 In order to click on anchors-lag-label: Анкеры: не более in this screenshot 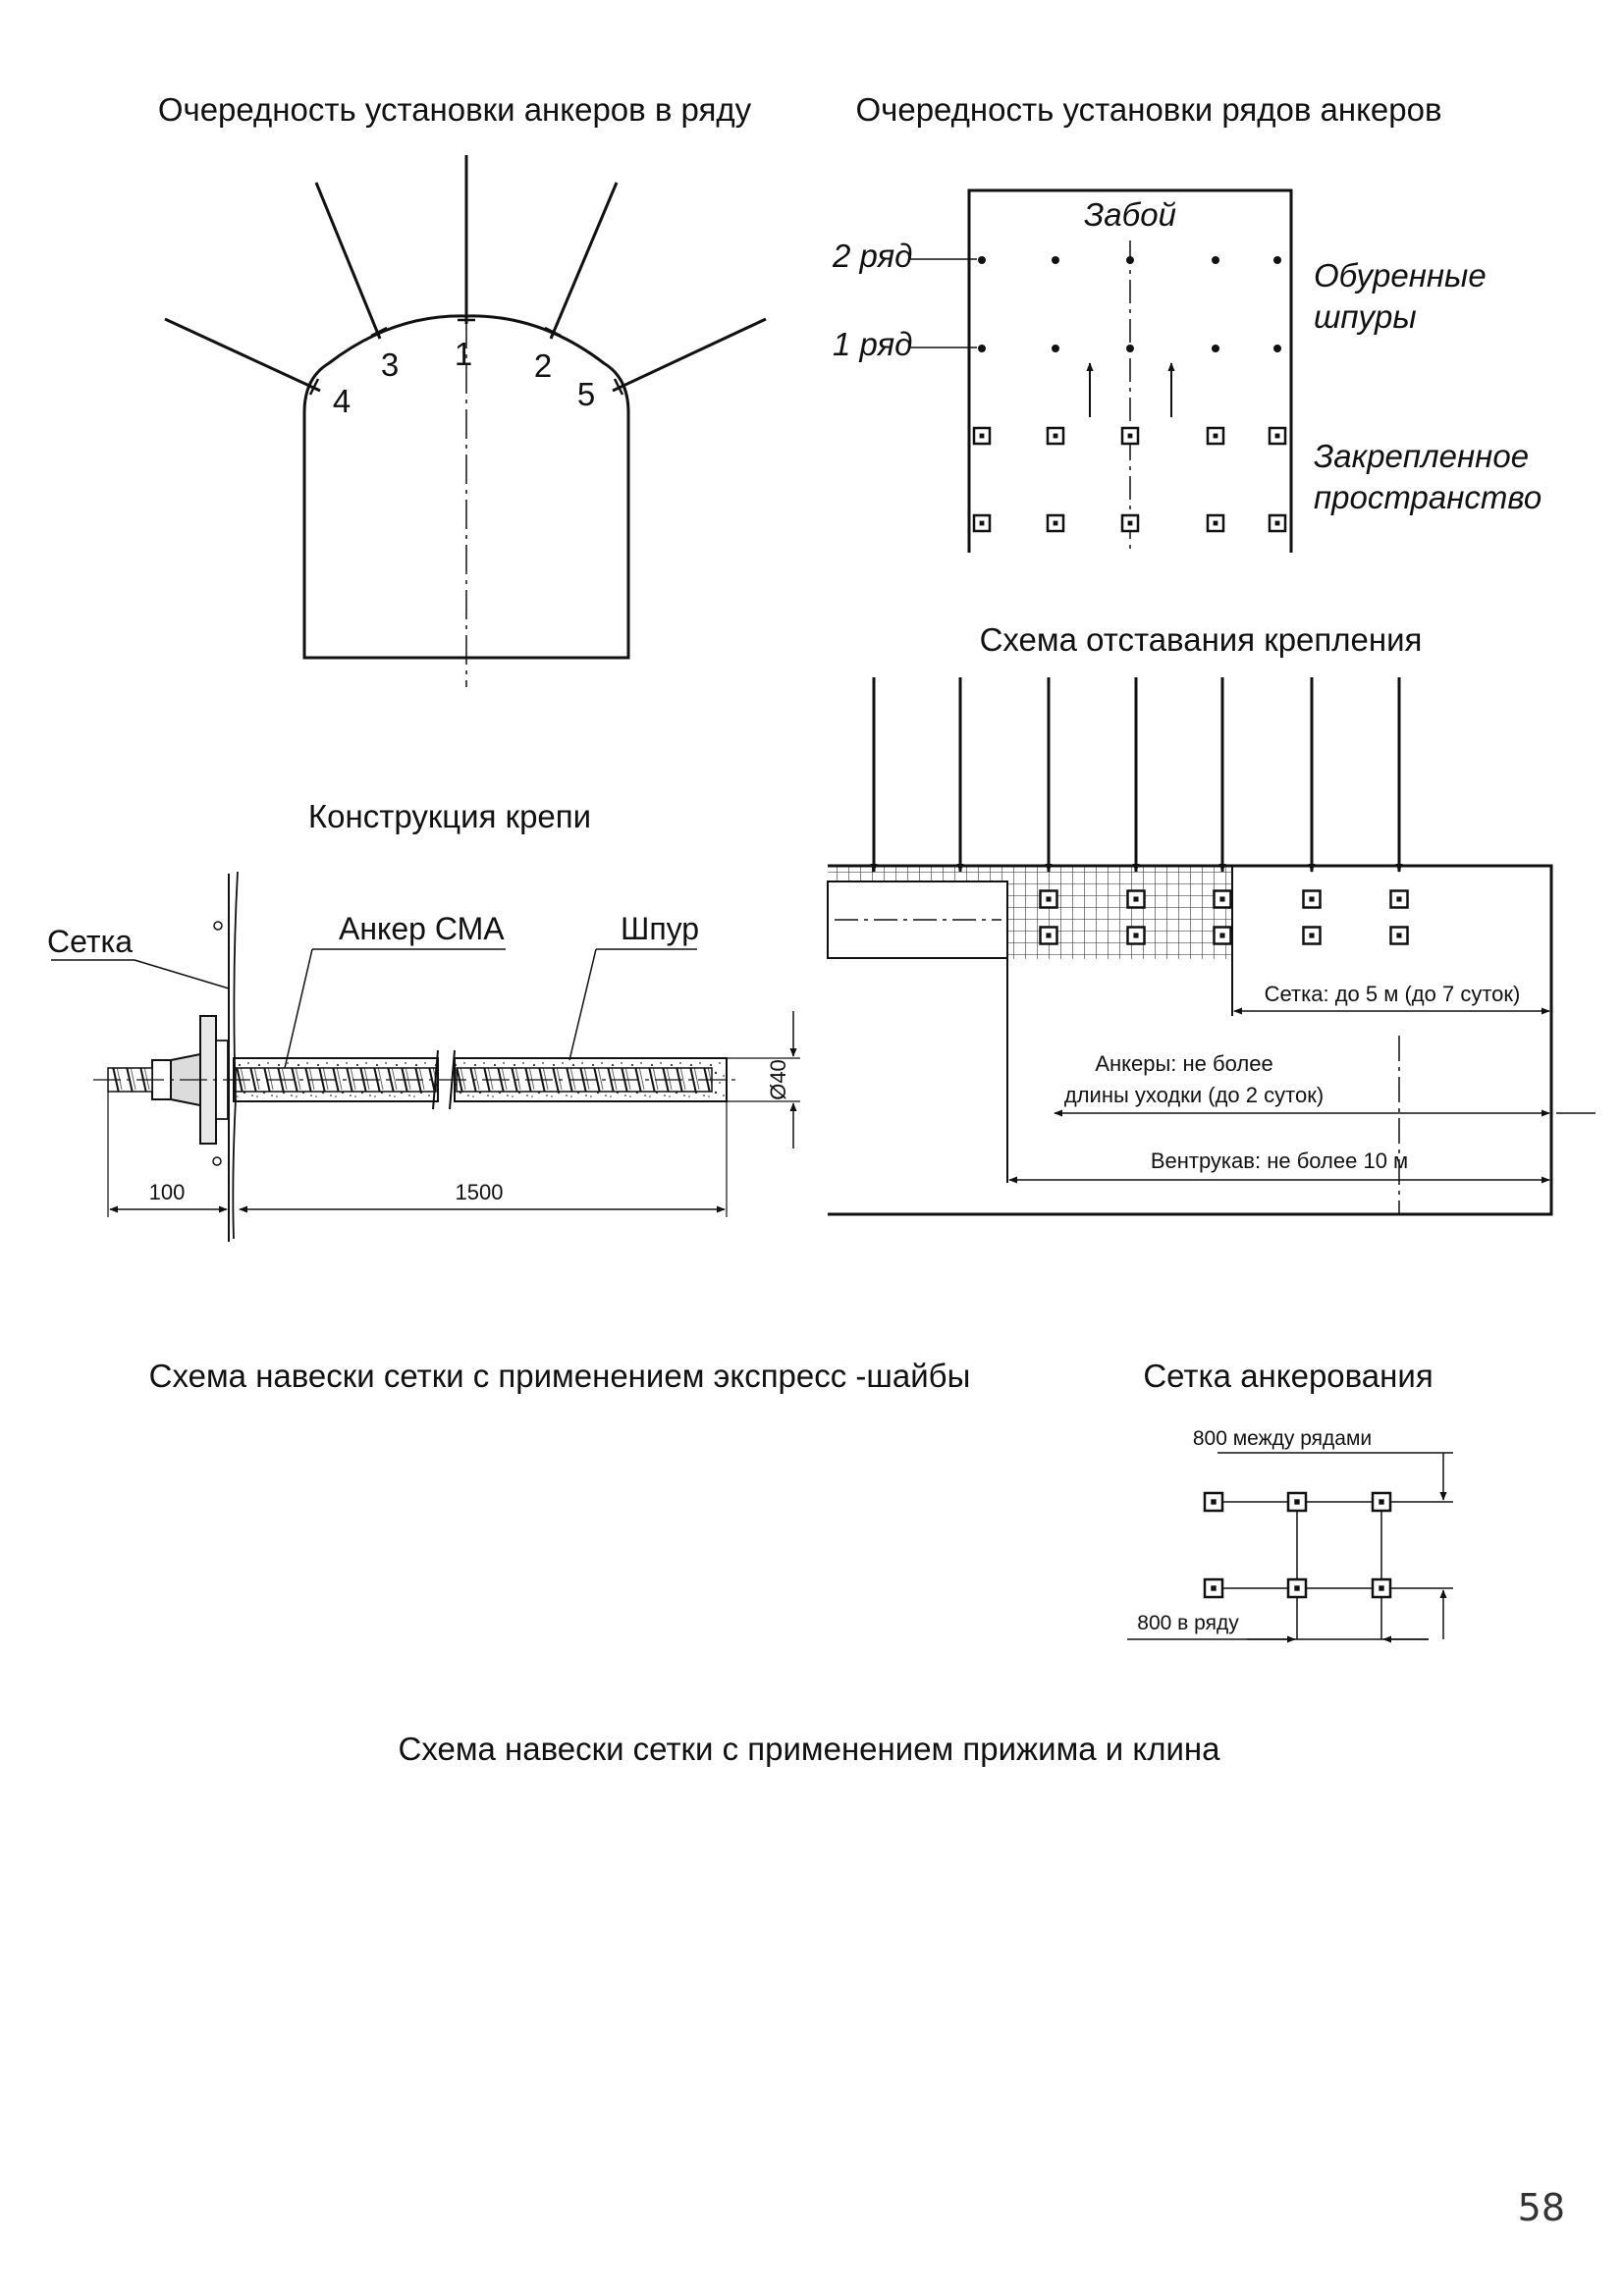, I will do `click(1183, 1064)`.